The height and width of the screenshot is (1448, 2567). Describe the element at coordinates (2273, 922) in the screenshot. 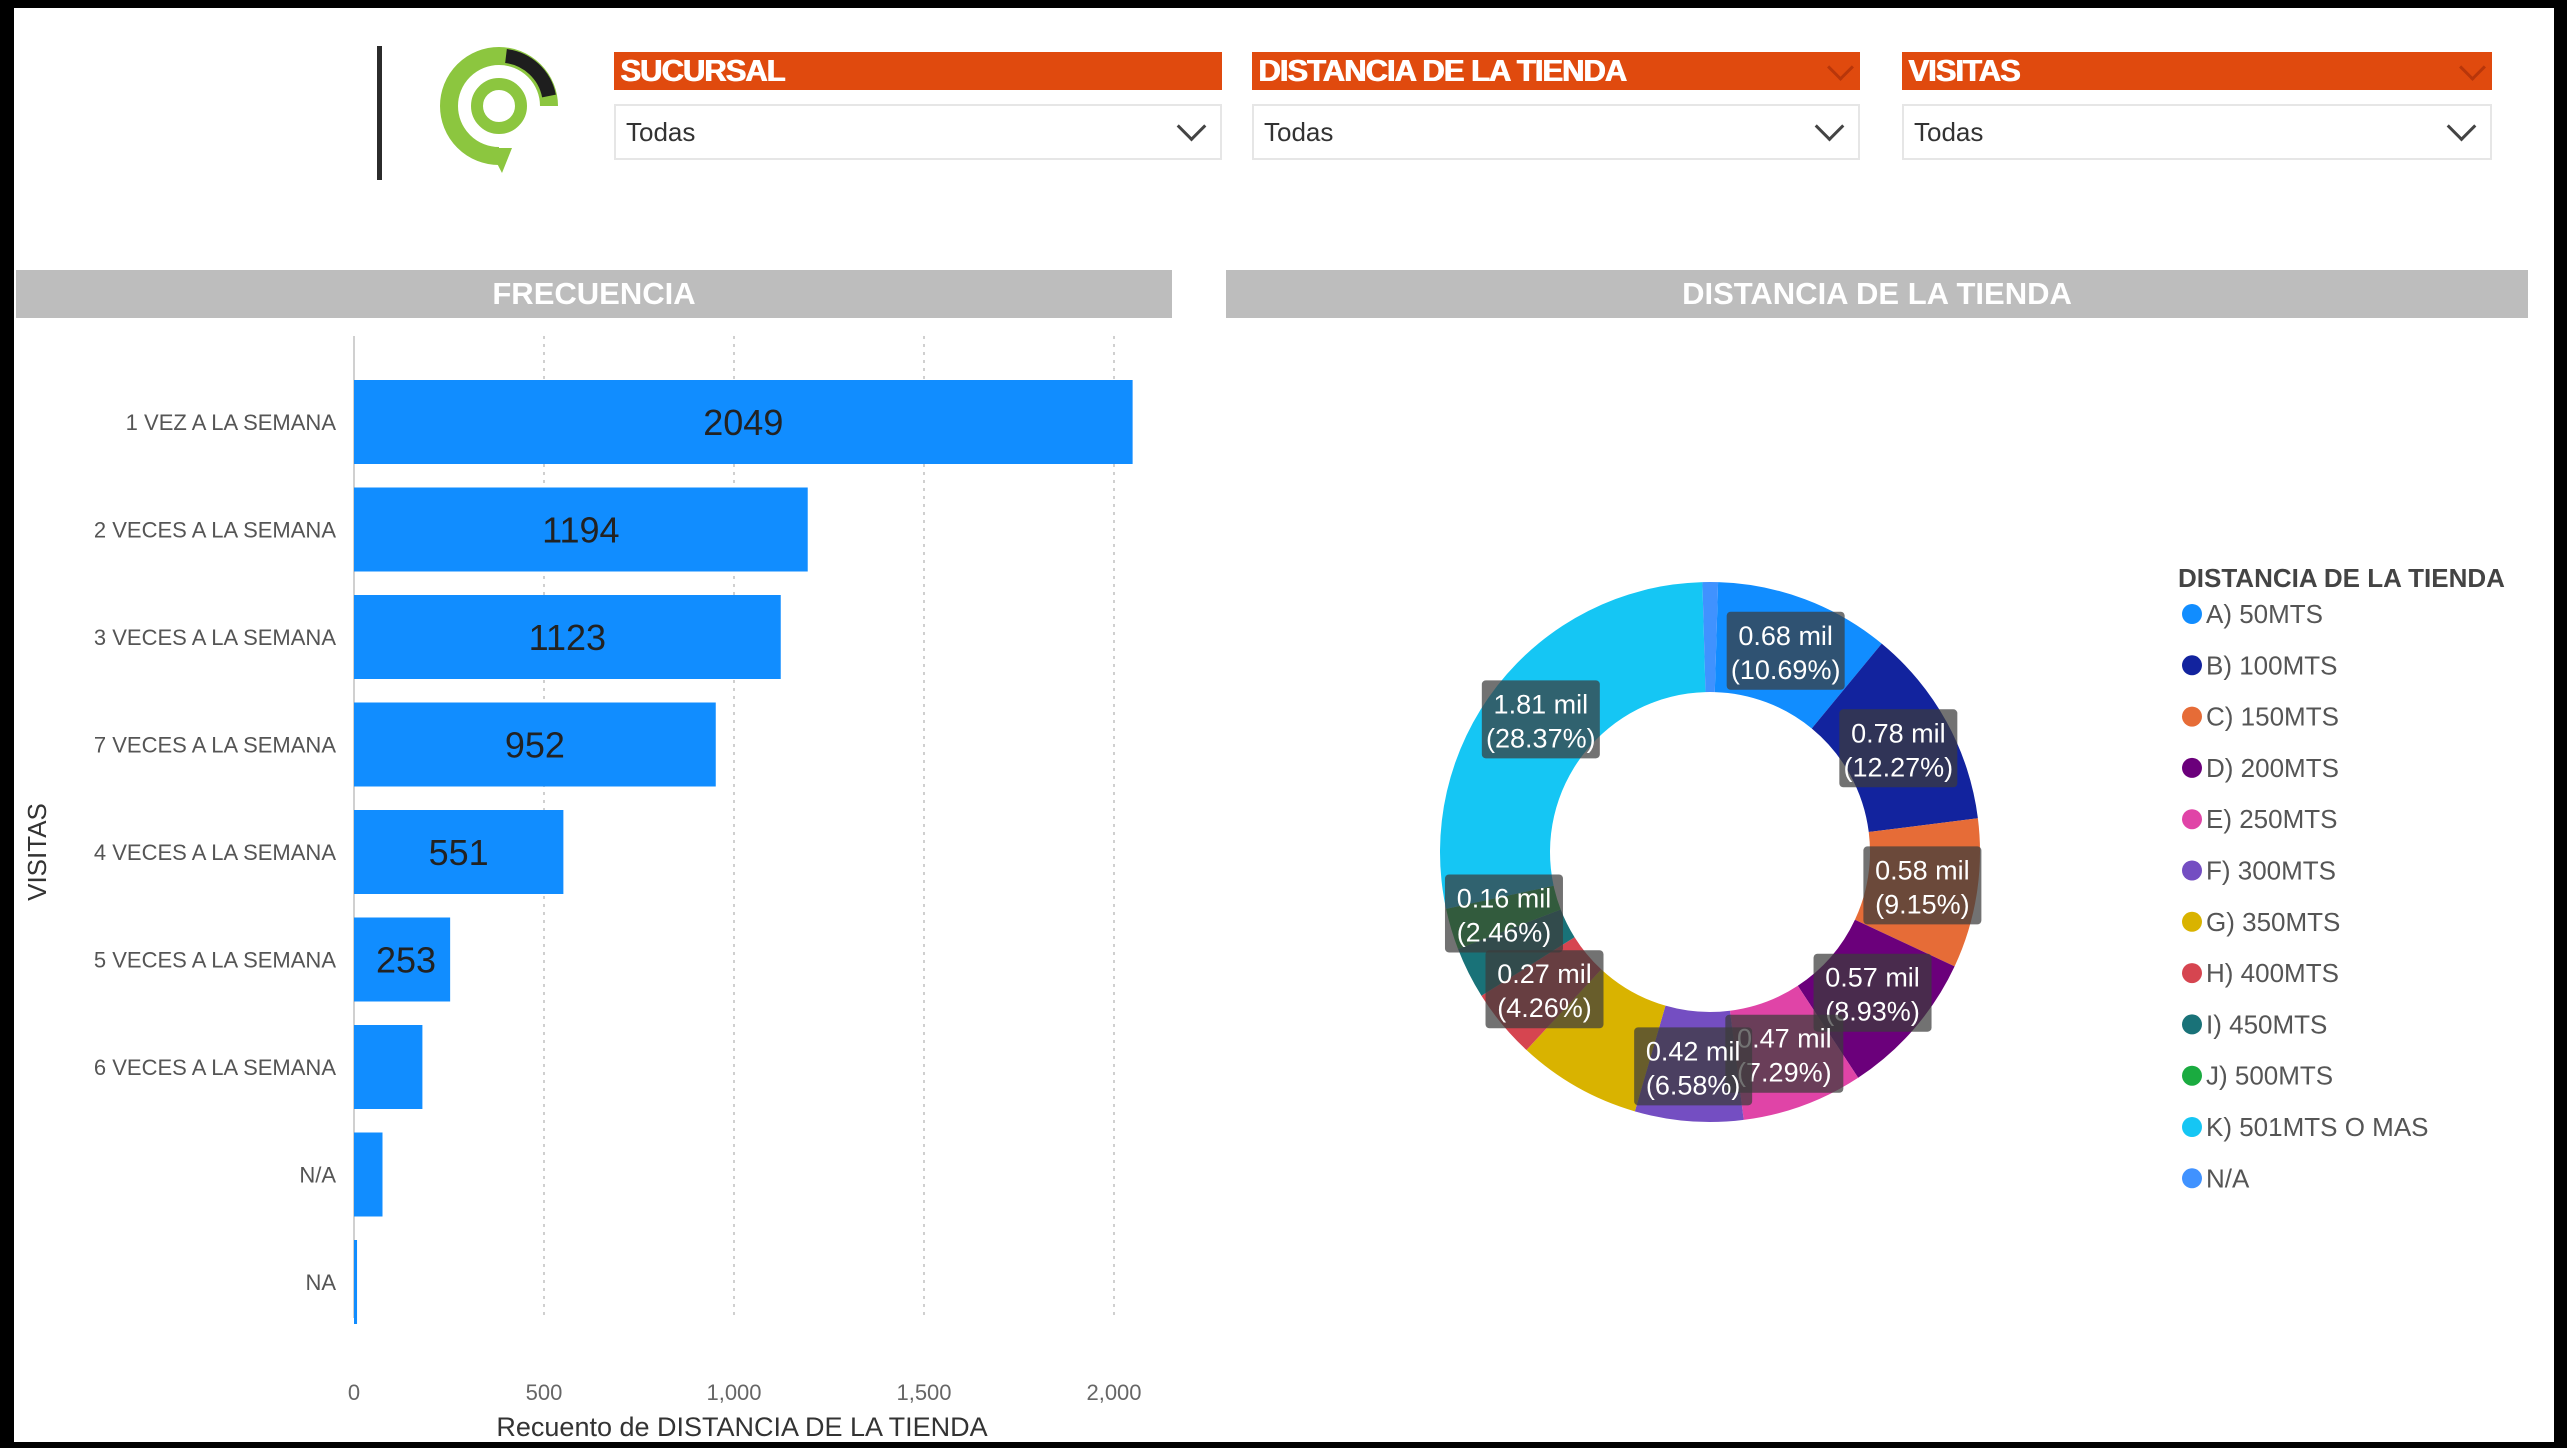

I see `legend-item: G) 350MTS` at that location.